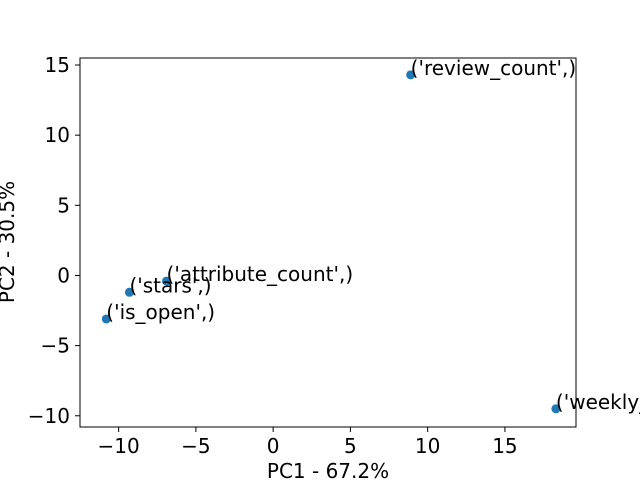 Image resolution: width=640 pixels, height=480 pixels. Describe the element at coordinates (504, 446) in the screenshot. I see `x-tick-label: 15` at that location.